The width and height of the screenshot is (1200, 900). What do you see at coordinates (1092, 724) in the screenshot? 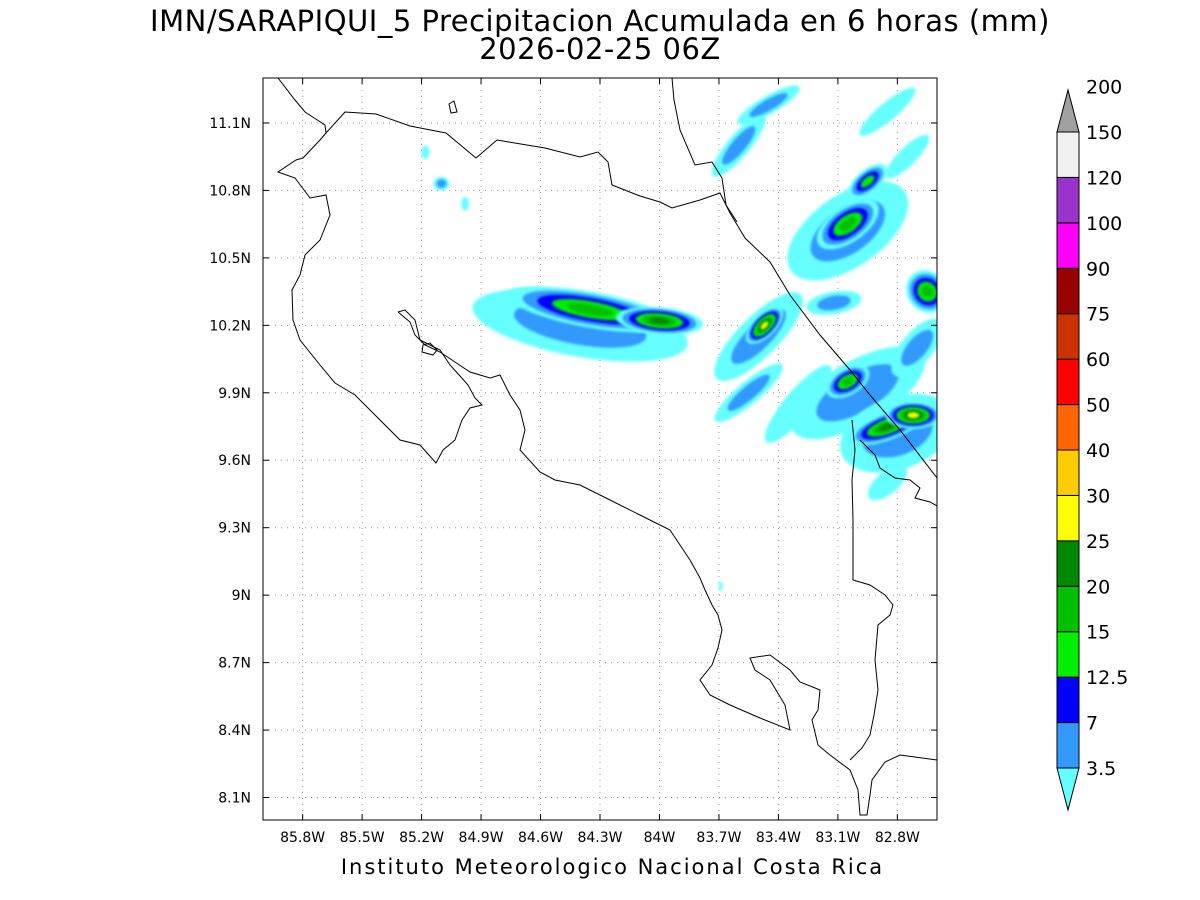
I see `colorbar-label: 7` at bounding box center [1092, 724].